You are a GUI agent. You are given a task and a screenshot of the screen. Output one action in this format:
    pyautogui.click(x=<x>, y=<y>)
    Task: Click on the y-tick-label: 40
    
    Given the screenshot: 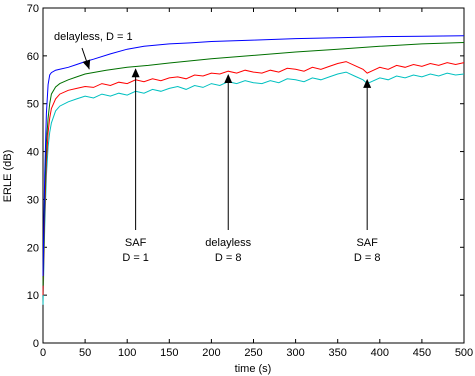 What is the action you would take?
    pyautogui.click(x=33, y=153)
    